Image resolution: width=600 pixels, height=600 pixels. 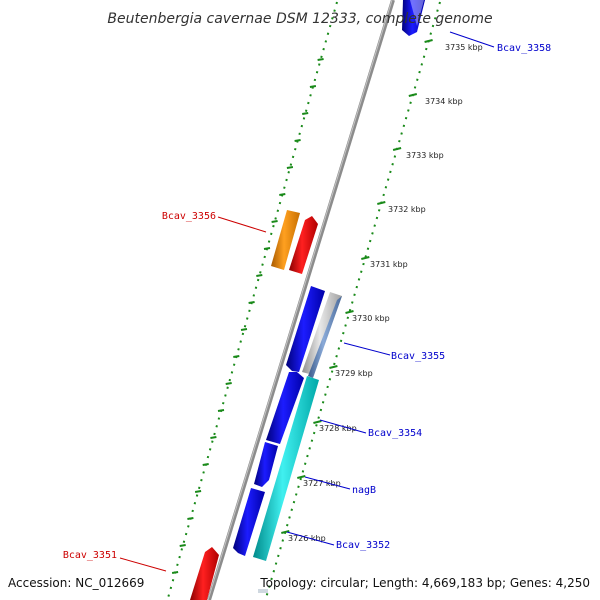 What do you see at coordinates (307, 538) in the screenshot?
I see `tick-label: 3726 kbp` at bounding box center [307, 538].